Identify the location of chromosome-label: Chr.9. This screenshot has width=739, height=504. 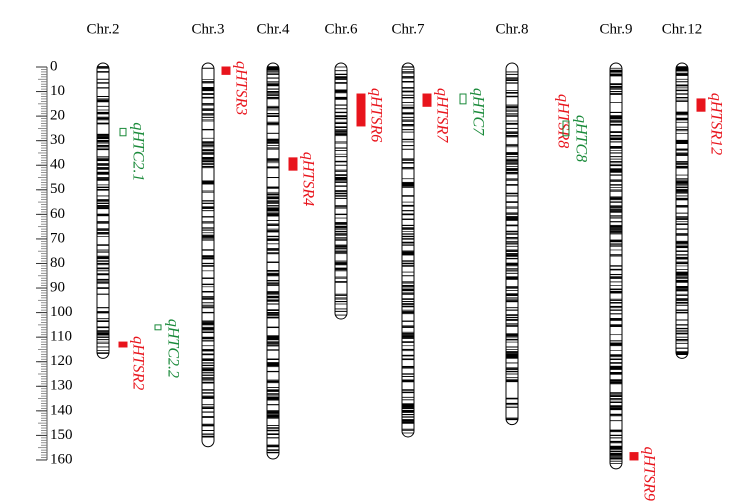
(616, 29).